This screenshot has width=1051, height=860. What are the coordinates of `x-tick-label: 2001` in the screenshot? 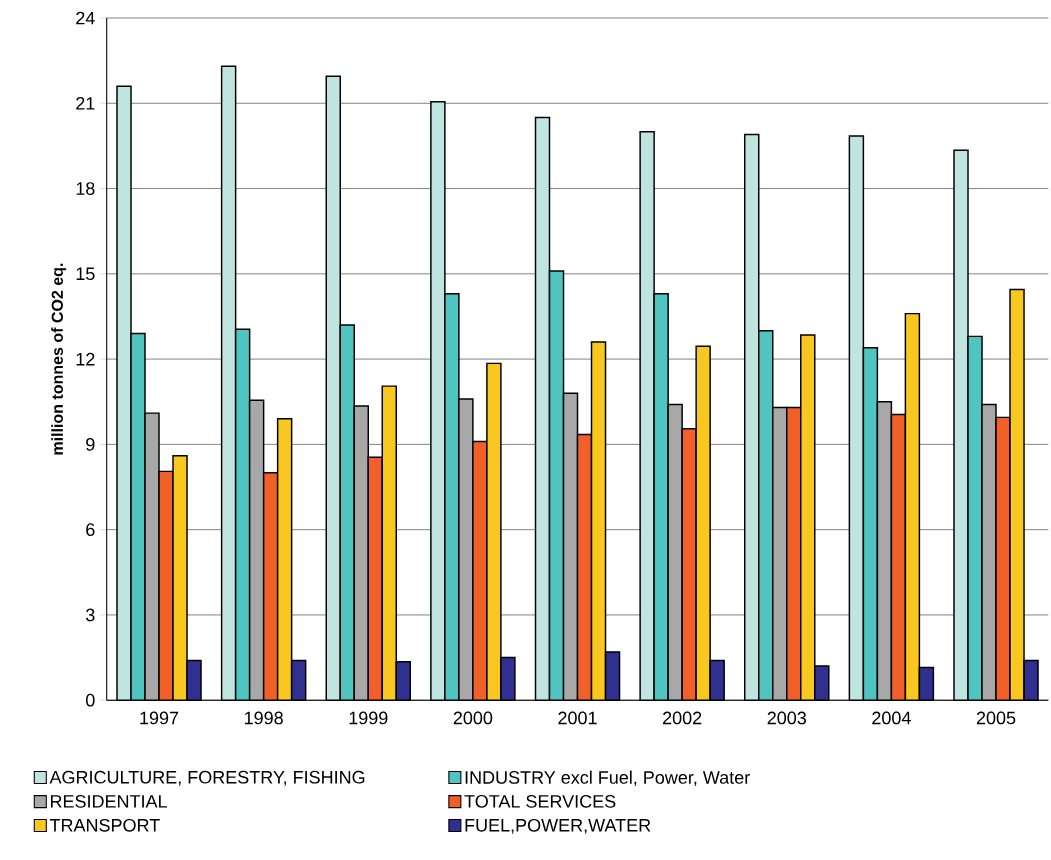 It's located at (577, 718).